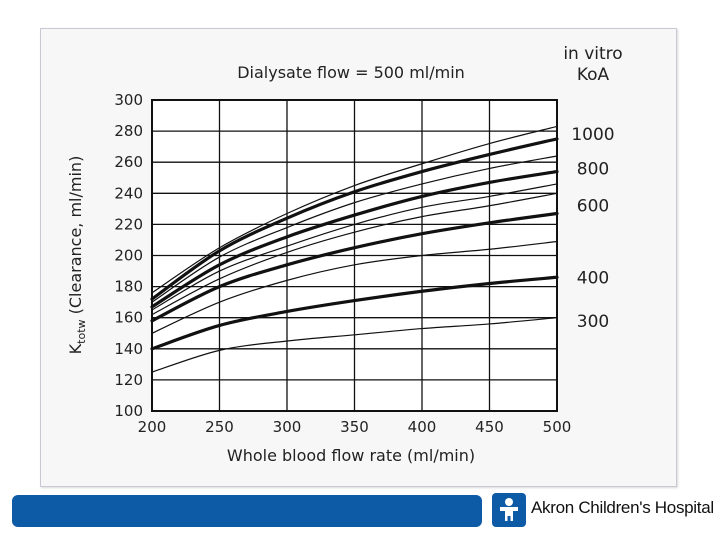 This screenshot has height=540, width=720. I want to click on y-tick-label: 300, so click(128, 100).